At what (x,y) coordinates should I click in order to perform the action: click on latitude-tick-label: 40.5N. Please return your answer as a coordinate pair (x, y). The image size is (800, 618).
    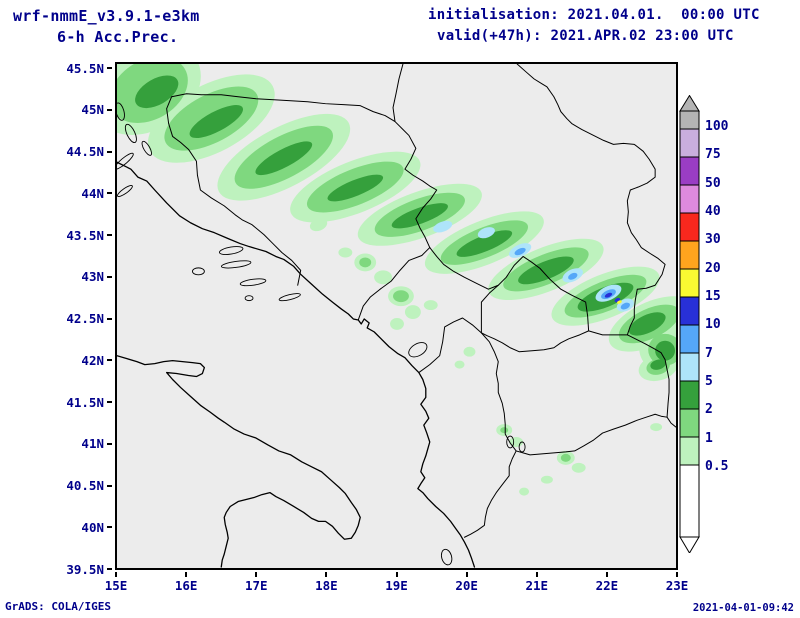
    Looking at the image, I should click on (68, 486).